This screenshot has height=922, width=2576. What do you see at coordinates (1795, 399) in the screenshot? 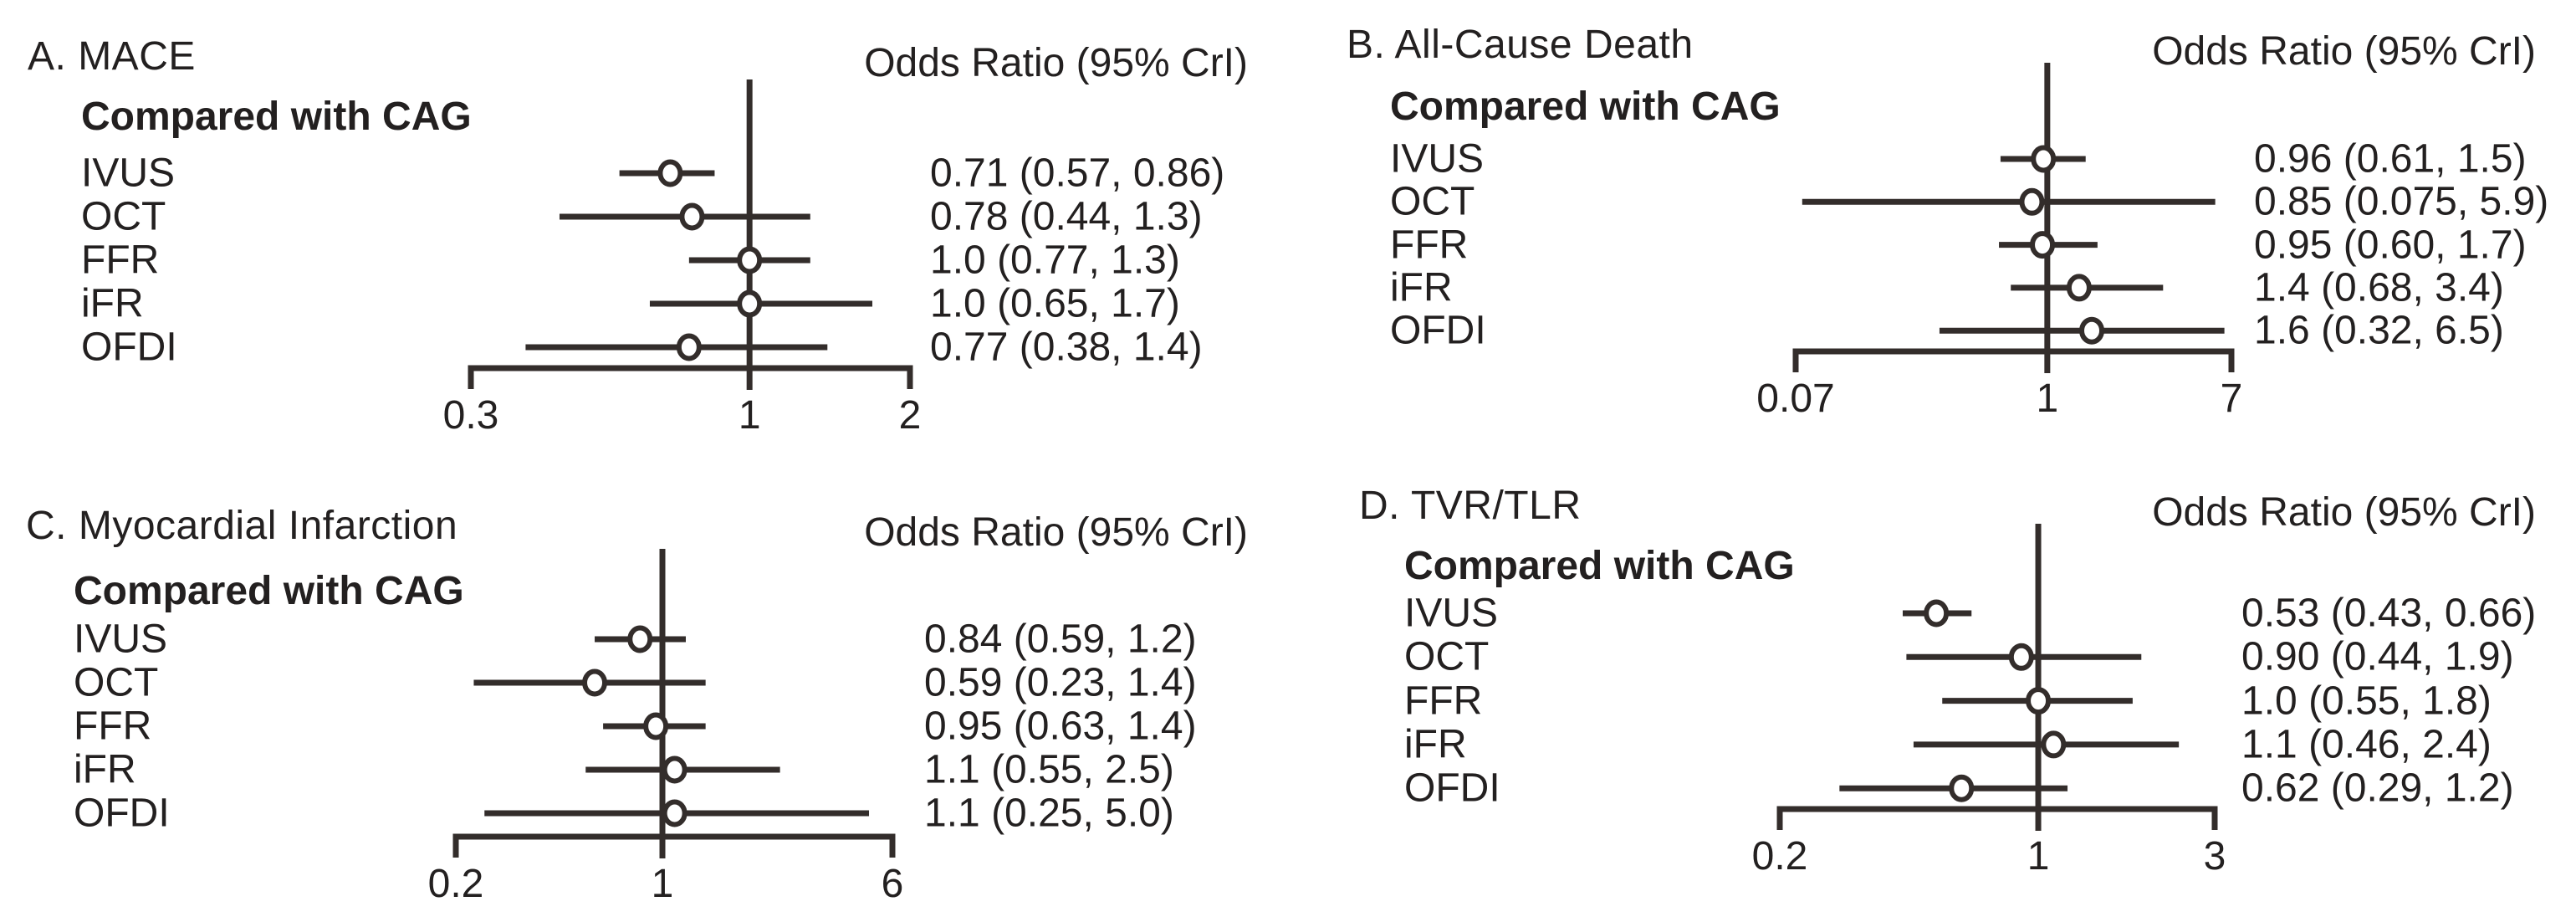
I see `x-tick-label: 0.07` at bounding box center [1795, 399].